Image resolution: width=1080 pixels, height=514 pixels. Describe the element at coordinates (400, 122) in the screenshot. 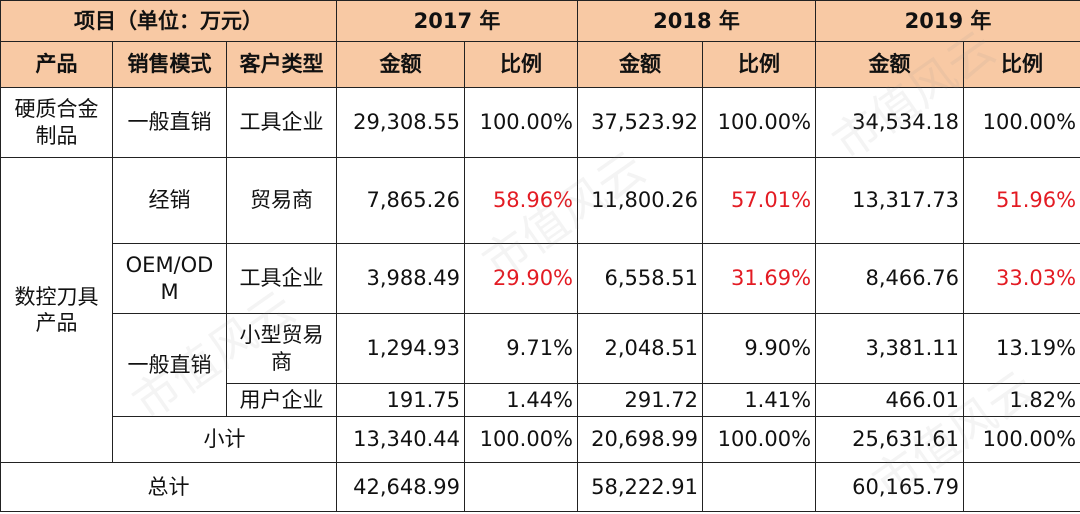

I see `amount-cell: 29,308.55` at that location.